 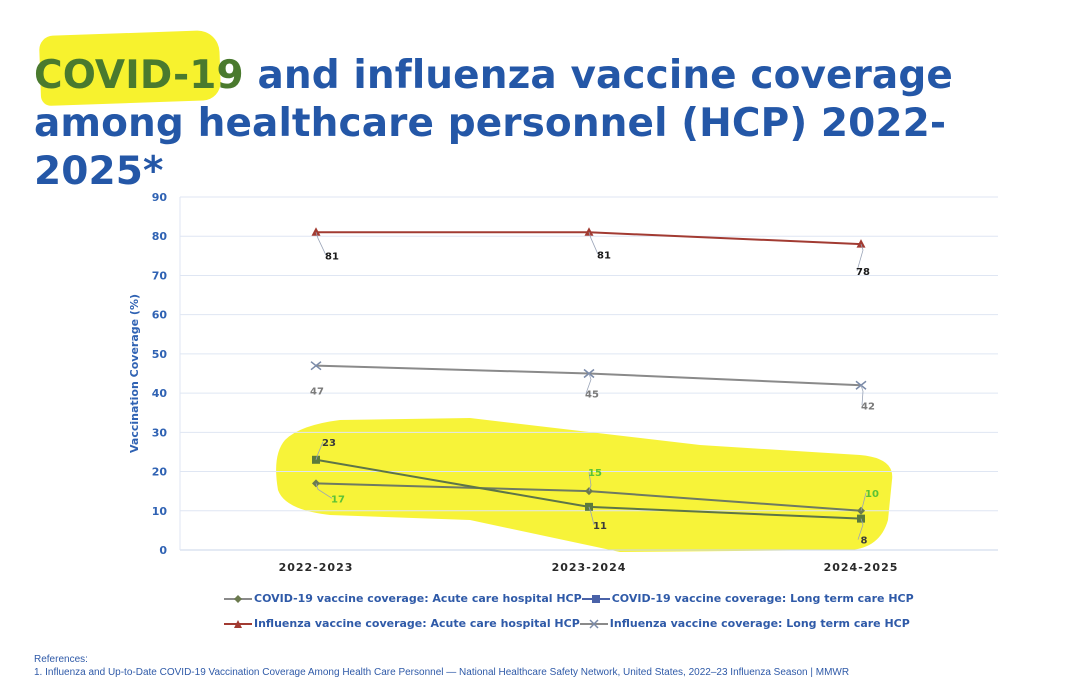 I want to click on y-tick-label: 0, so click(x=163, y=550).